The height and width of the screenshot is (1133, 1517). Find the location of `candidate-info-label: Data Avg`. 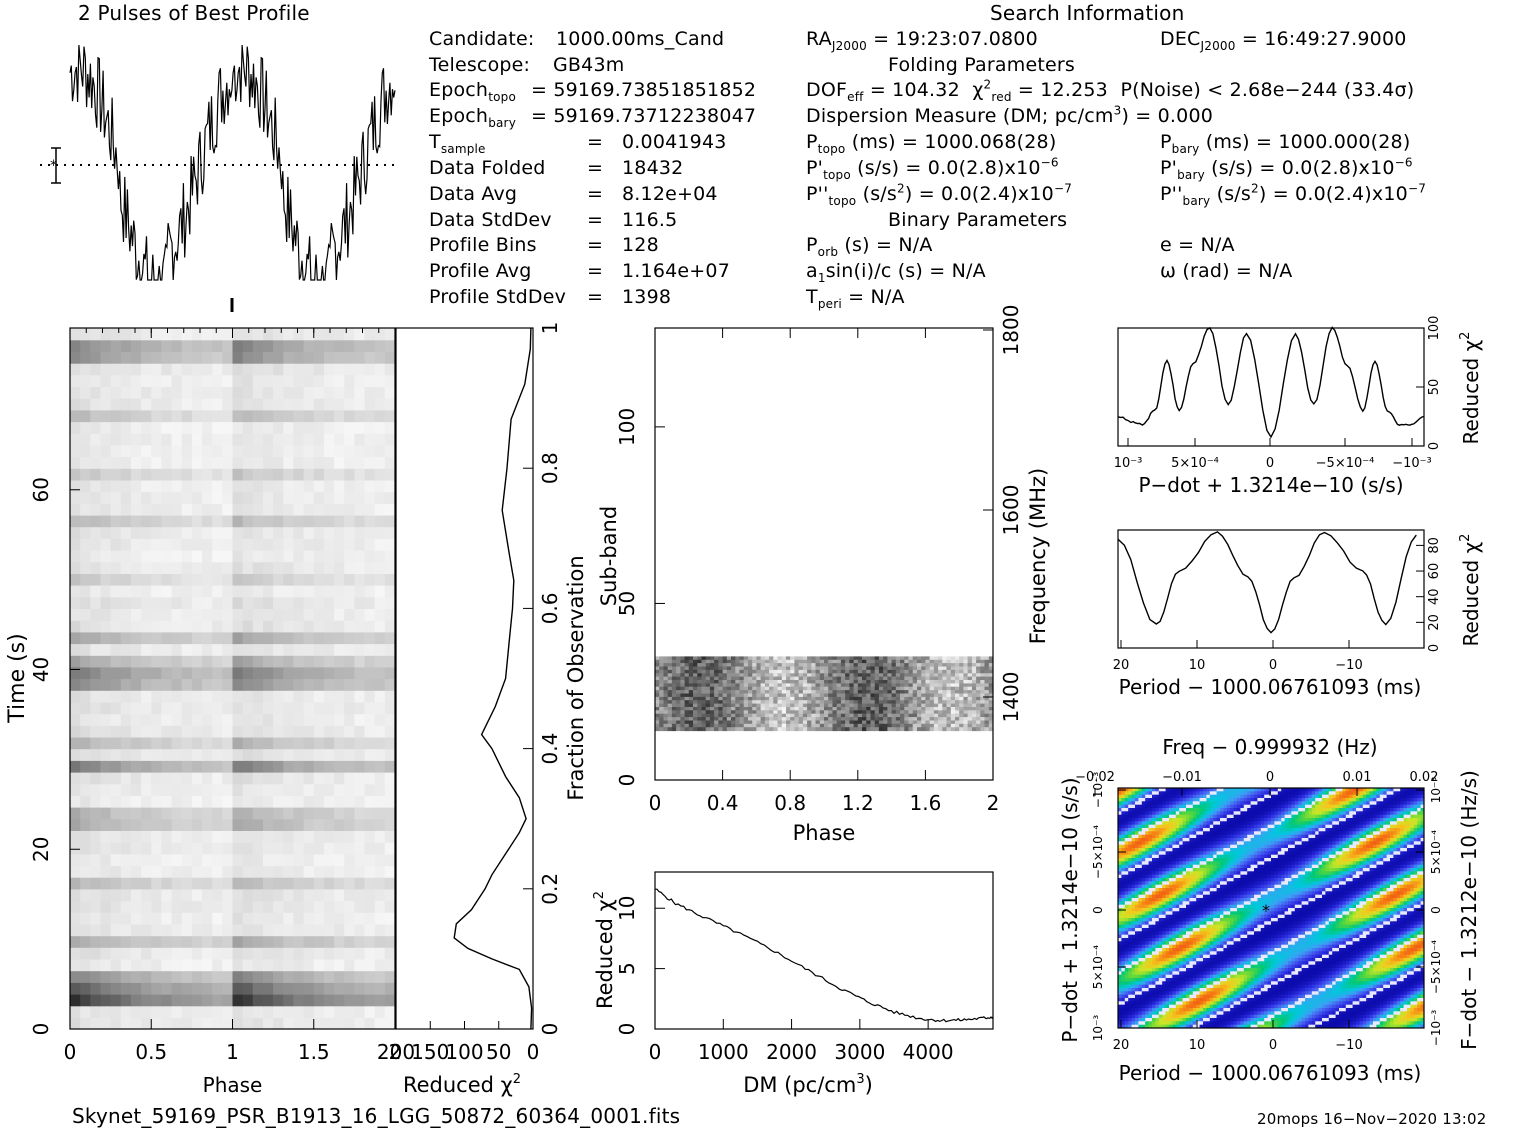

candidate-info-label: Data Avg is located at coordinates (473, 194).